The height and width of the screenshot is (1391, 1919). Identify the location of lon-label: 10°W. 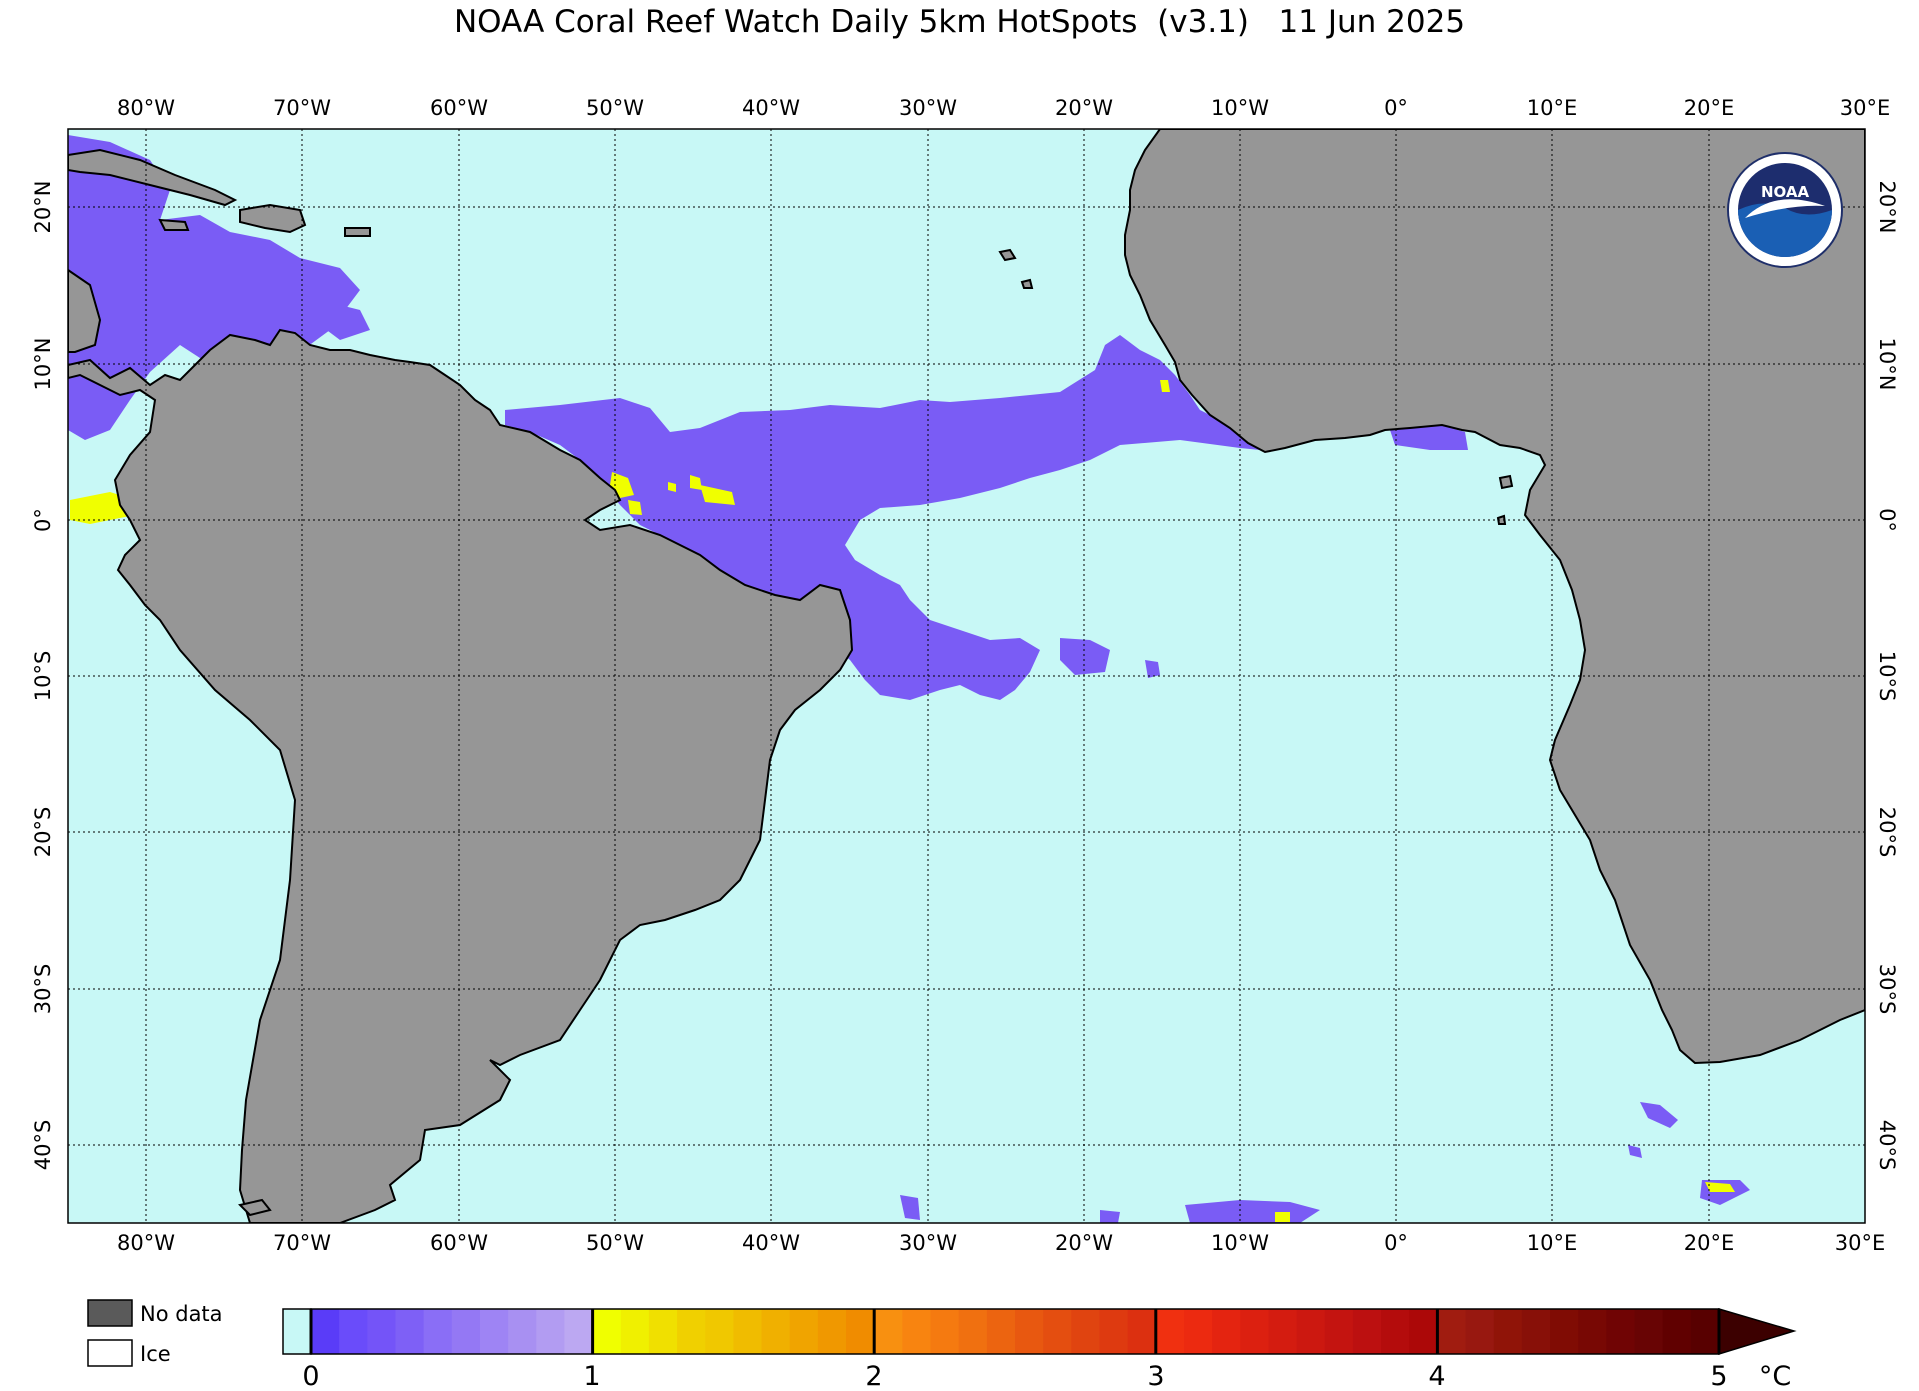
(1240, 108).